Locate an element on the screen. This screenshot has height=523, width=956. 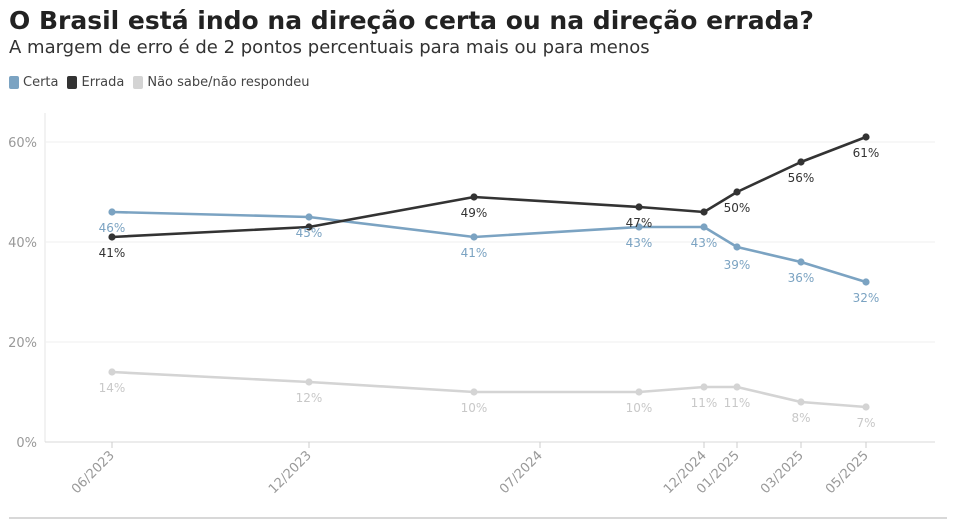
data-label-certa: 41% is located at coordinates (474, 253).